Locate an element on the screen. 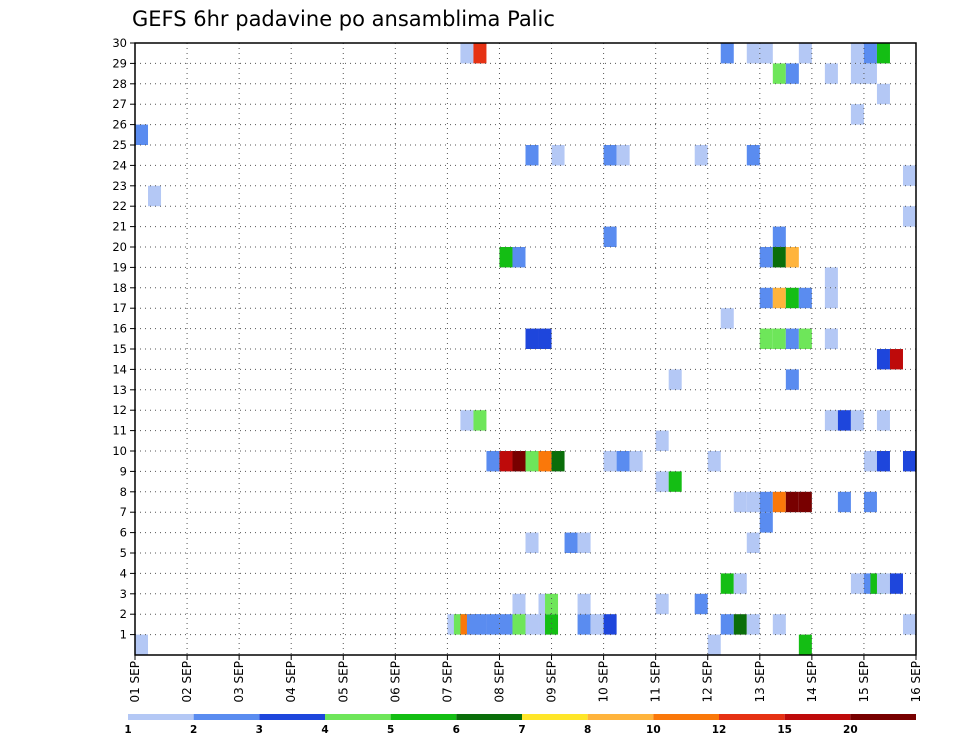 The height and width of the screenshot is (742, 960). x-tick-label: 10 SEP is located at coordinates (604, 682).